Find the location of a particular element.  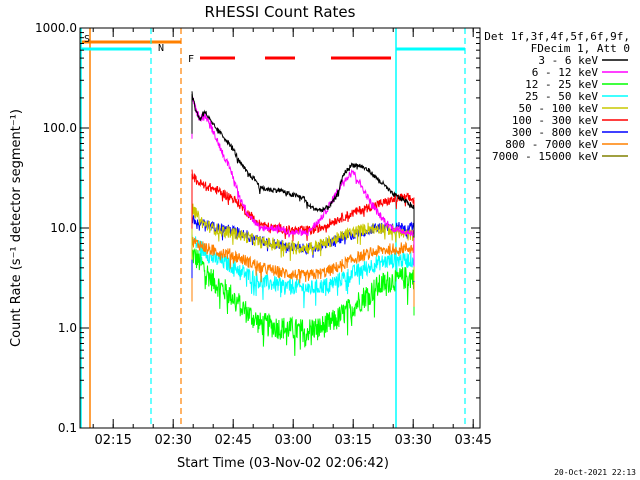

series-line-25-50-keV is located at coordinates (303, 271).